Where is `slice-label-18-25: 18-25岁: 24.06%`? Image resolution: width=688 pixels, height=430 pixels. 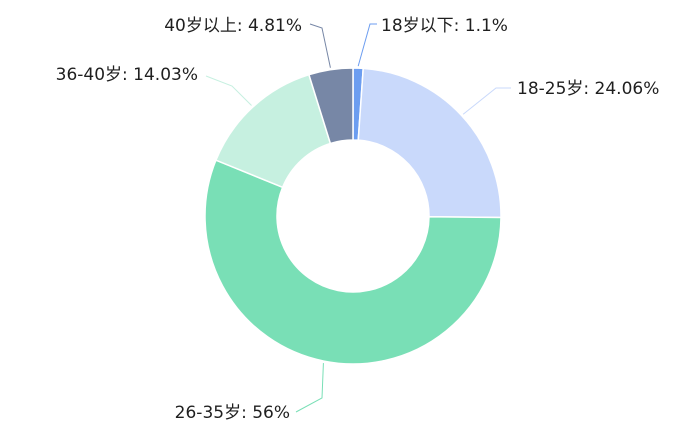 slice-label-18-25: 18-25岁: 24.06% is located at coordinates (588, 89).